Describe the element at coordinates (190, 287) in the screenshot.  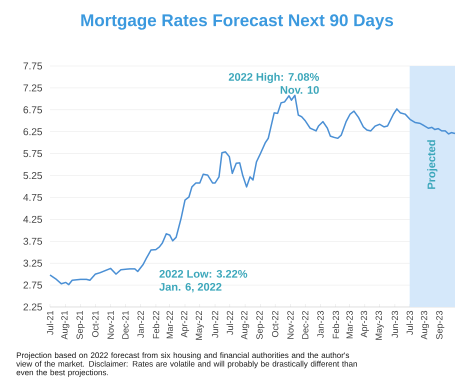
I see `annotation: Jan. 6, 2022` at that location.